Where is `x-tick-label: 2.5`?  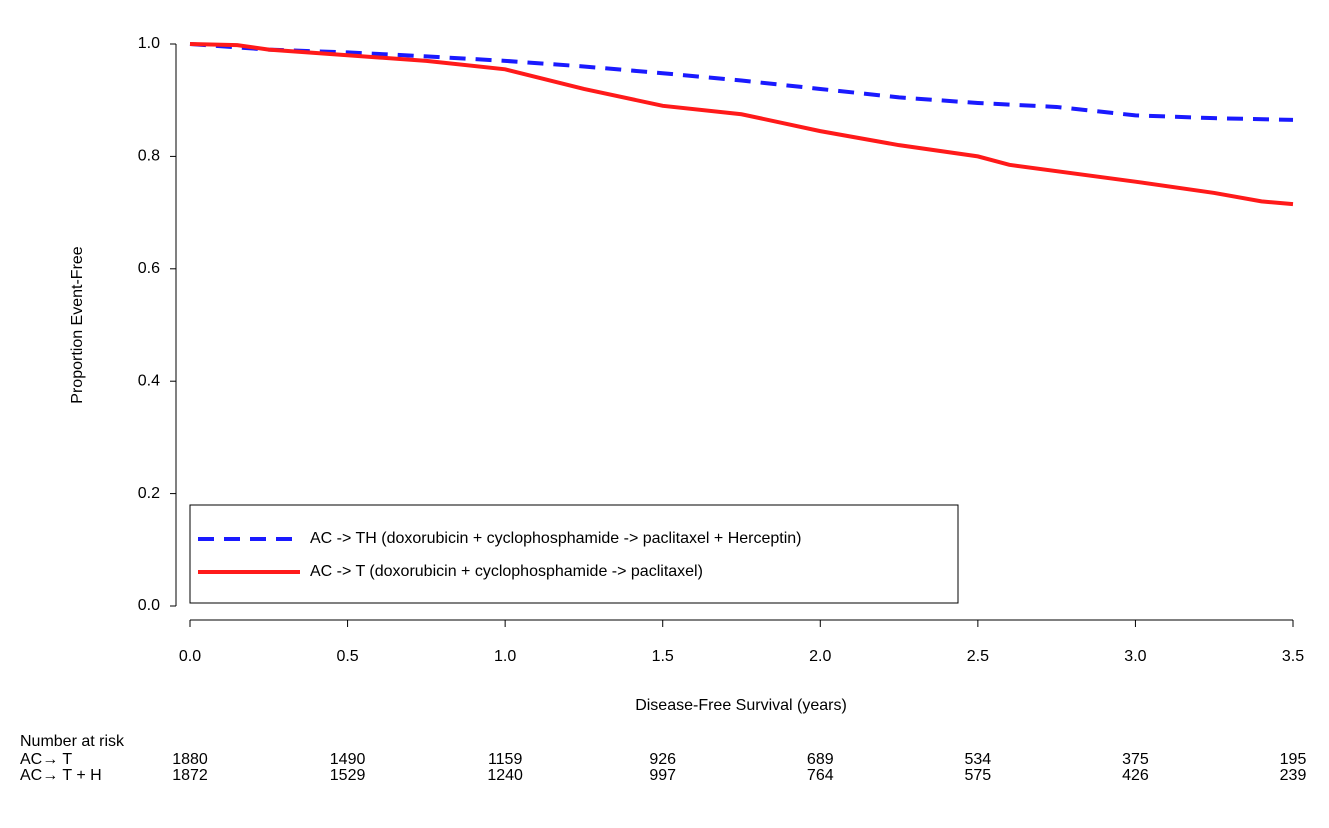 x-tick-label: 2.5 is located at coordinates (978, 656).